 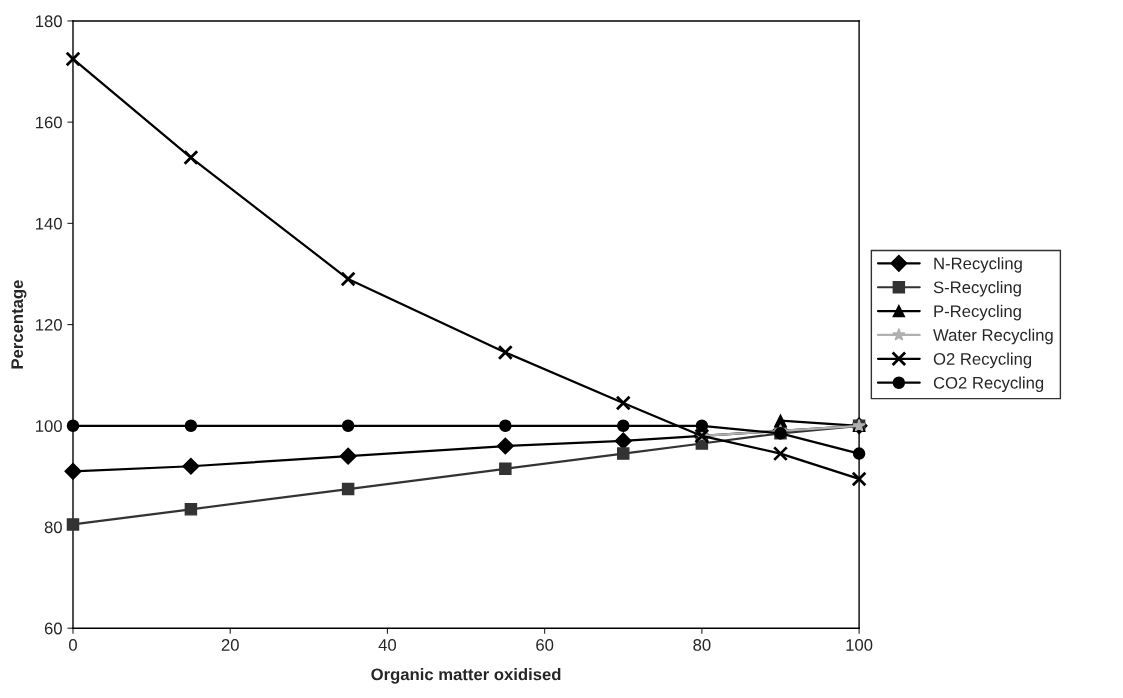 I want to click on x-tick-label: 20, so click(x=230, y=645).